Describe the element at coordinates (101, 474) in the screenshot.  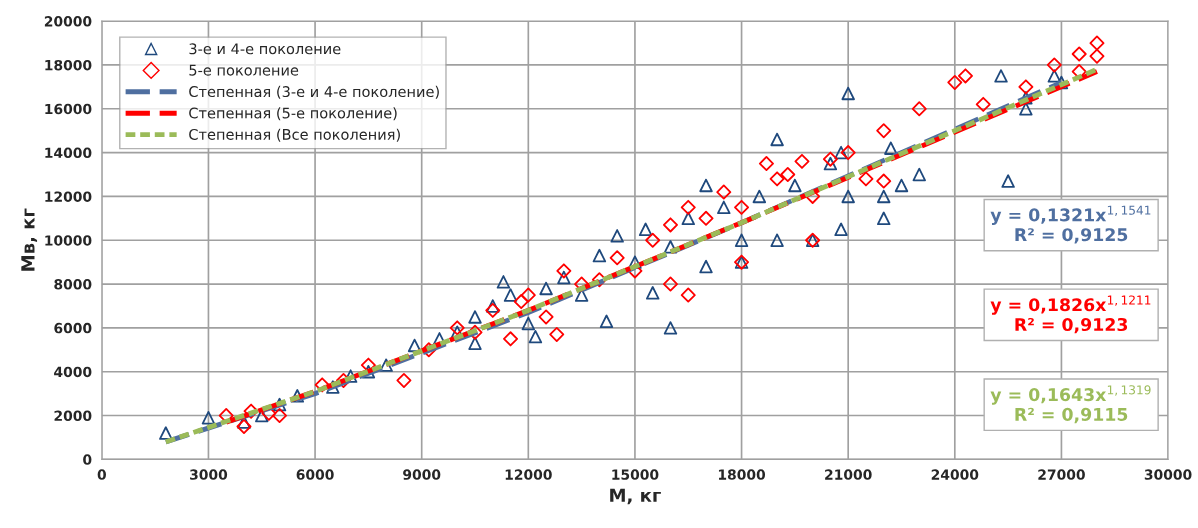
I see `x-tick-label: 0` at that location.